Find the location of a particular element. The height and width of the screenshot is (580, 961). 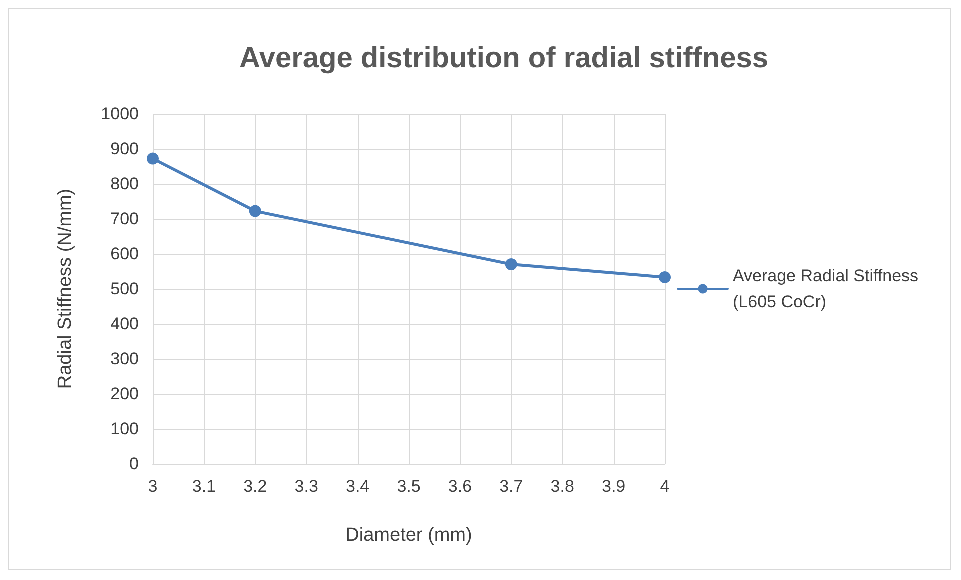

y-axis-title: Radial Stiffness (N/mm) is located at coordinates (65, 289).